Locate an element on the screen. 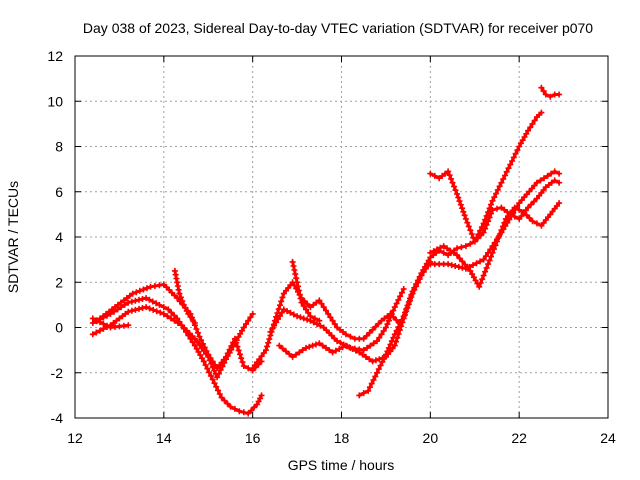 The height and width of the screenshot is (480, 640). y-tick-label: 12 is located at coordinates (55, 56).